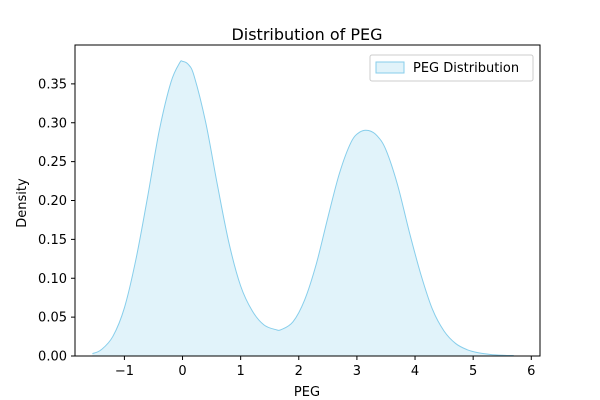  What do you see at coordinates (531, 371) in the screenshot?
I see `x-tick-label: 6` at bounding box center [531, 371].